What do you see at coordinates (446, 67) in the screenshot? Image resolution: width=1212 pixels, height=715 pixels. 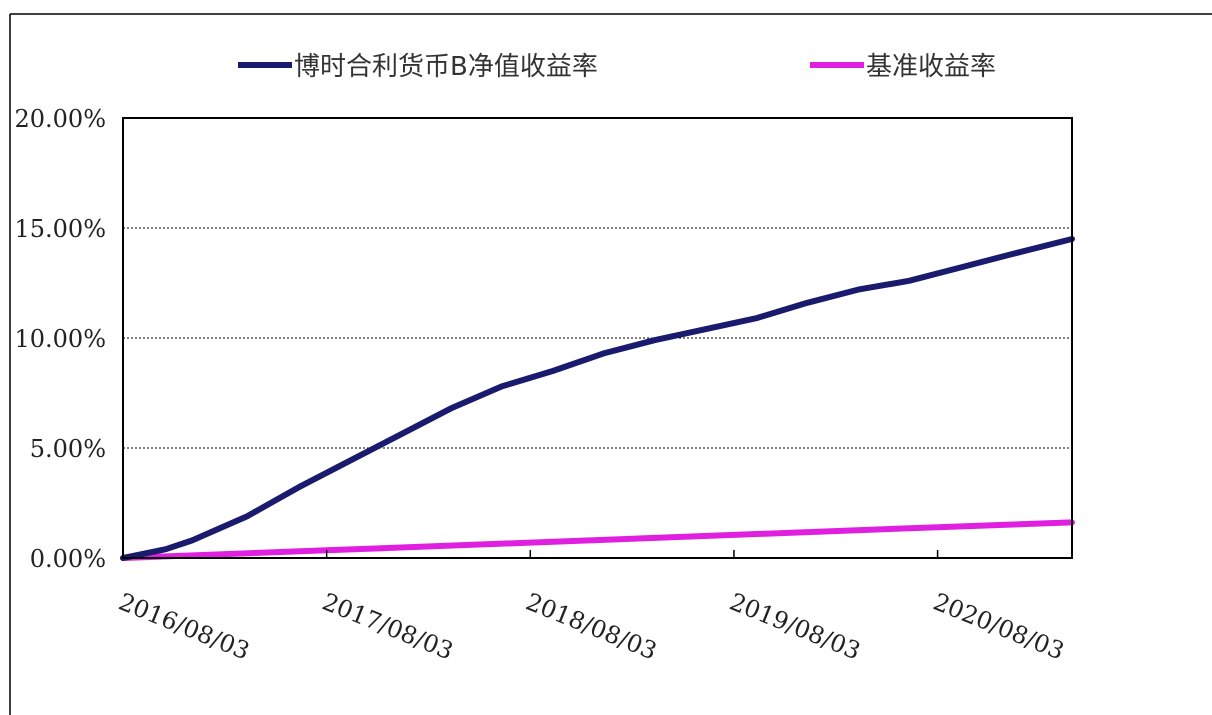 I see `legend-label-series-1: 博时合利货币B净值收益率` at bounding box center [446, 67].